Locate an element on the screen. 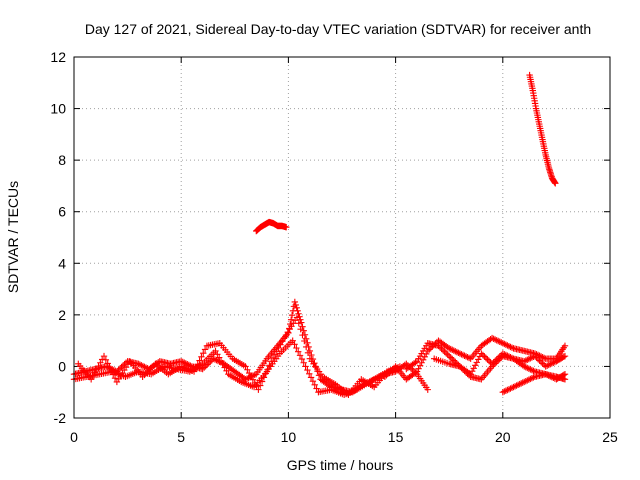  x-tick-label: 0 is located at coordinates (74, 437).